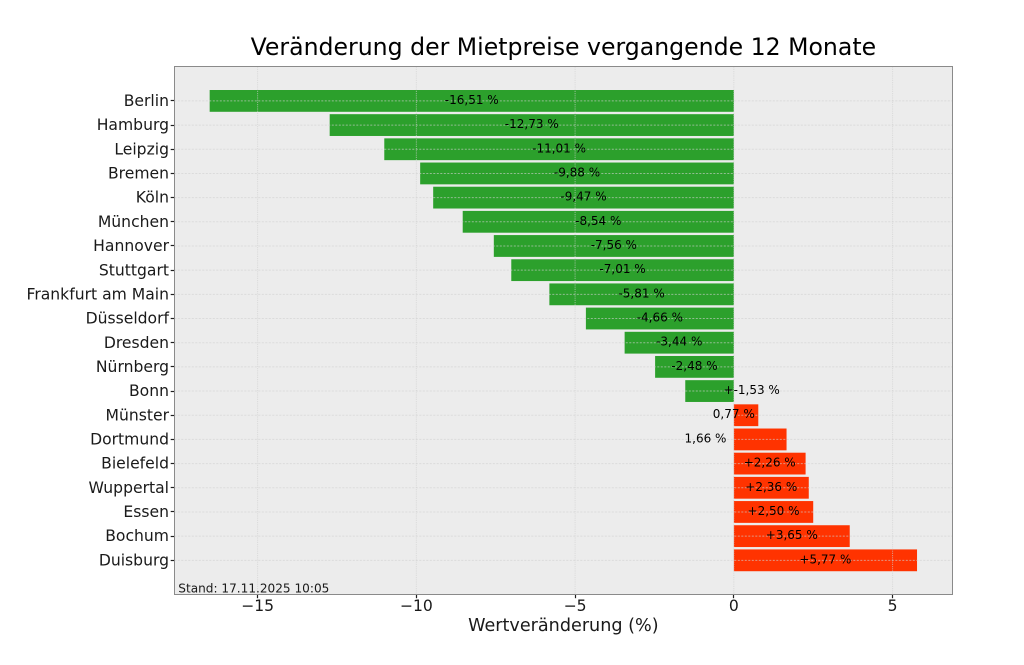 The height and width of the screenshot is (665, 1024). What do you see at coordinates (893, 606) in the screenshot?
I see `x-tick-label: 5` at bounding box center [893, 606].